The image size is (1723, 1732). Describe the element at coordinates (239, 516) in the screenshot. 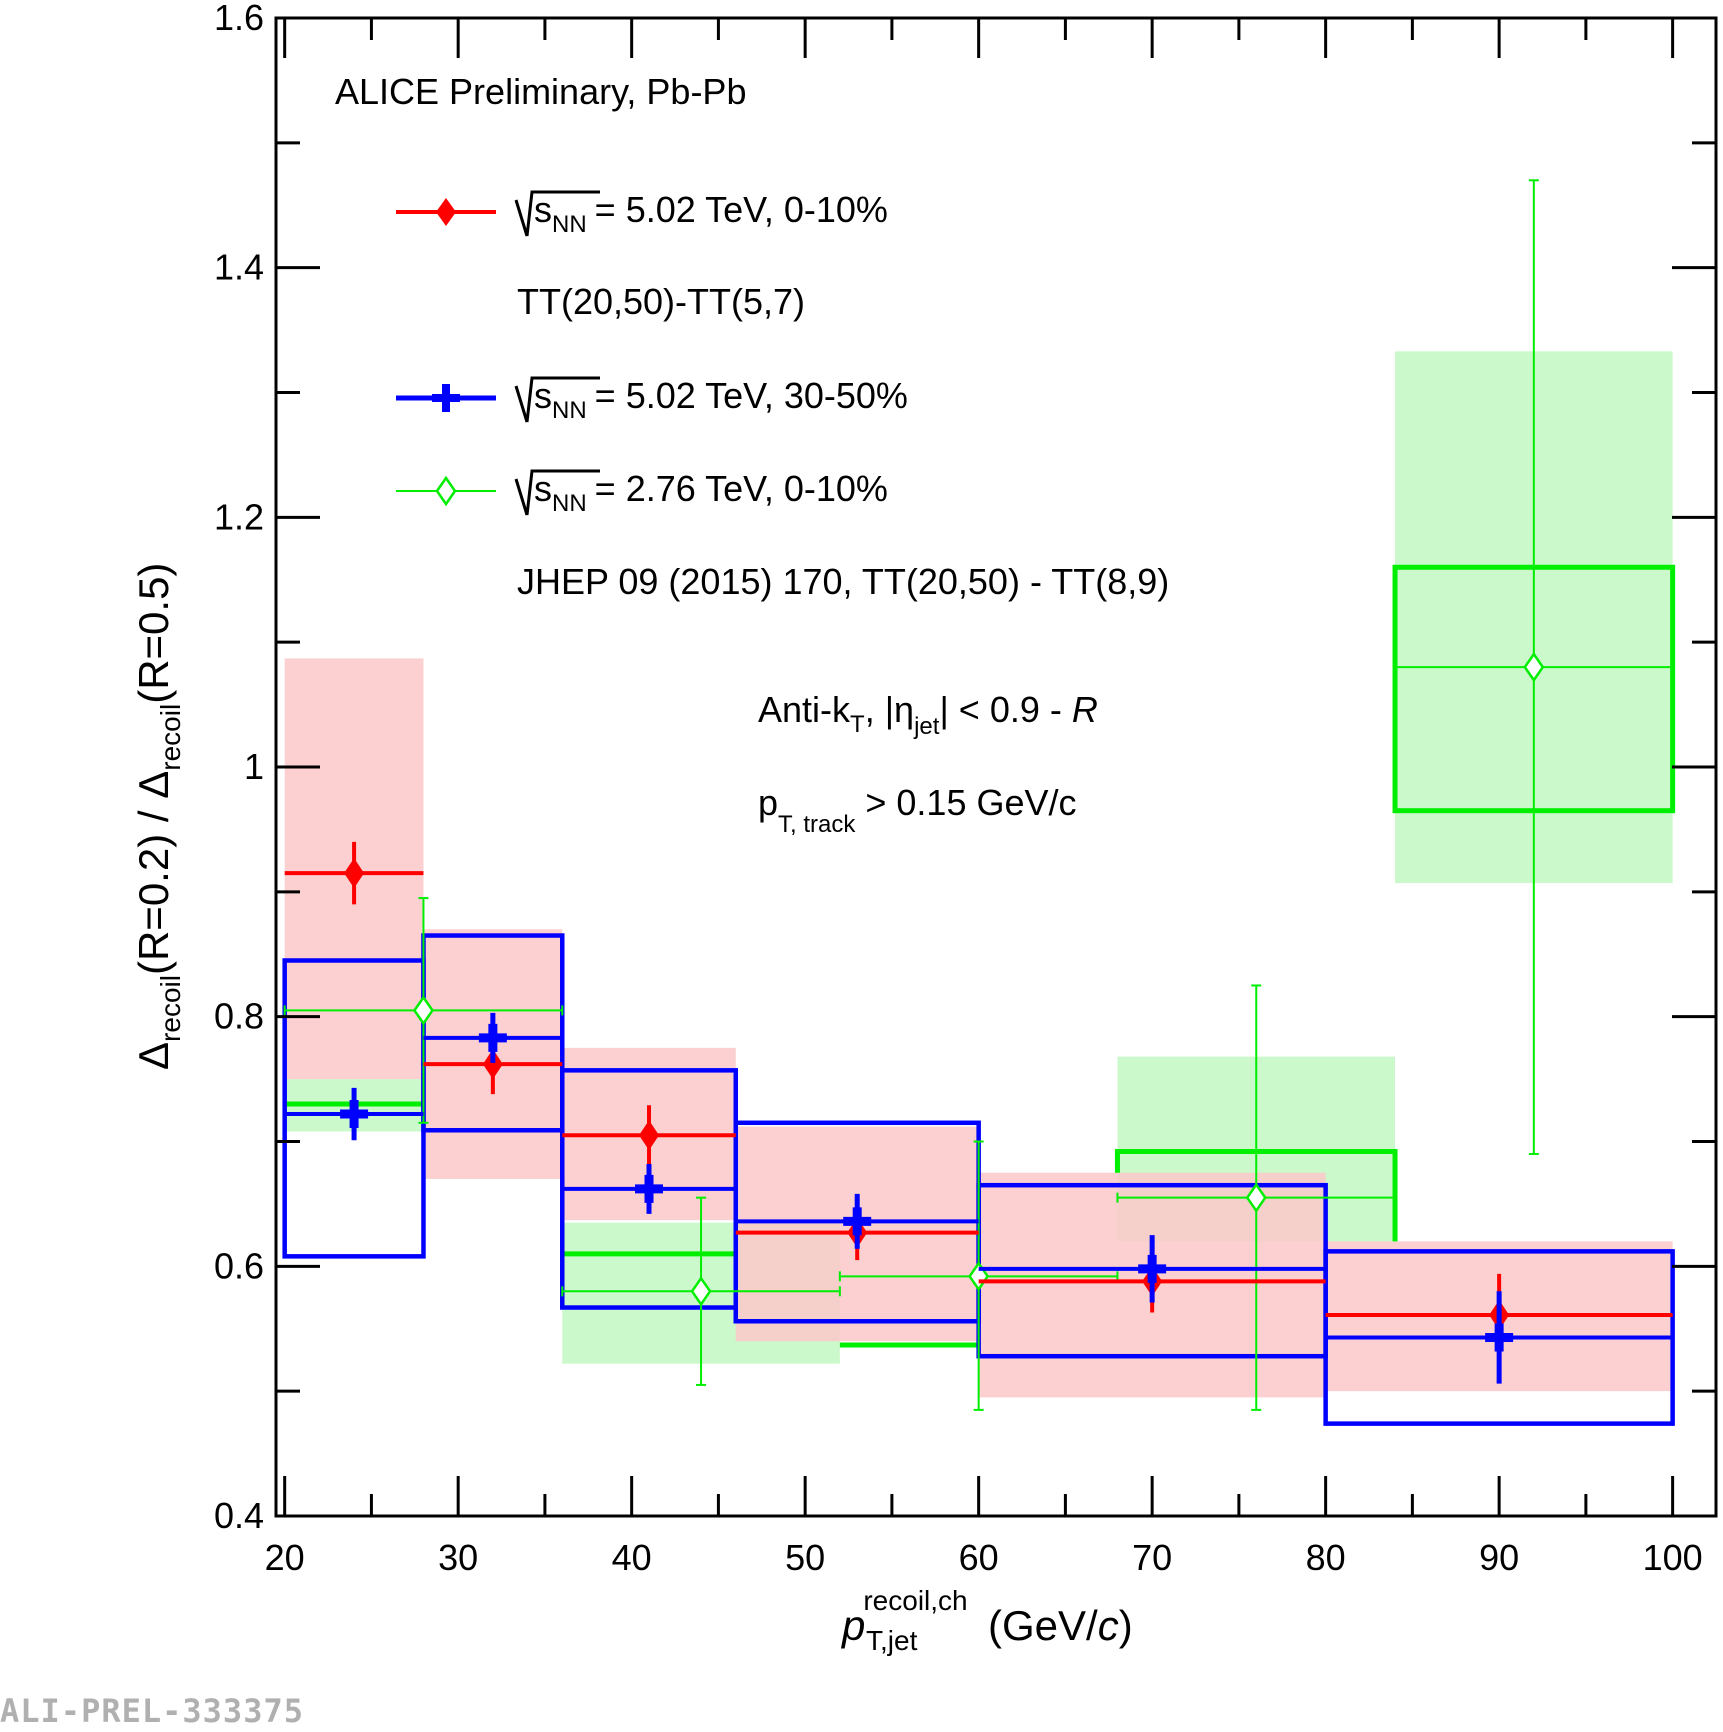

I see `y-tick-label: 1.2` at that location.